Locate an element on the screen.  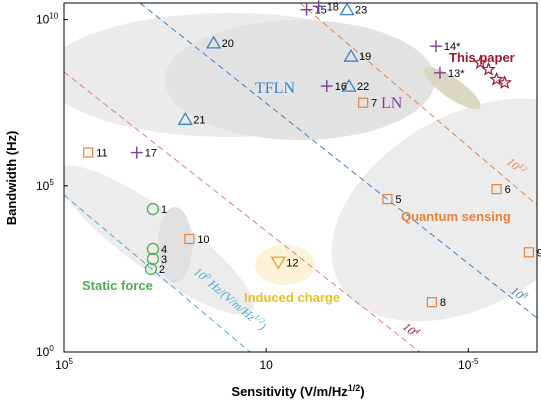
point-label: 22 is located at coordinates (363, 87).